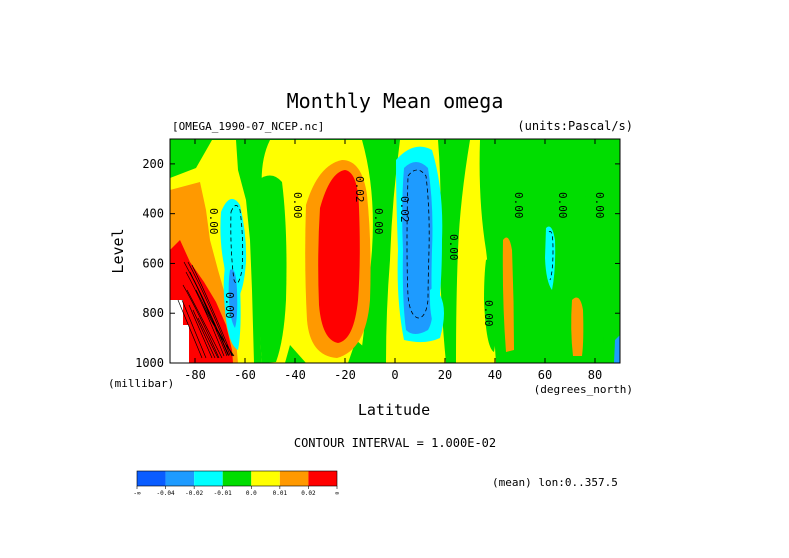  What do you see at coordinates (223, 493) in the screenshot?
I see `colorbar-label: -0.01` at bounding box center [223, 493].